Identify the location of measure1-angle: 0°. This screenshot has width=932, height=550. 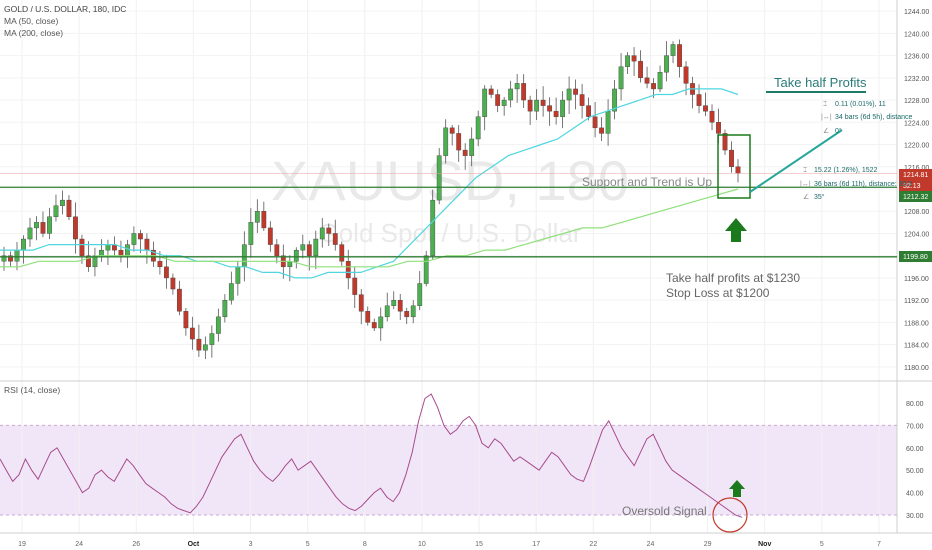
(838, 131).